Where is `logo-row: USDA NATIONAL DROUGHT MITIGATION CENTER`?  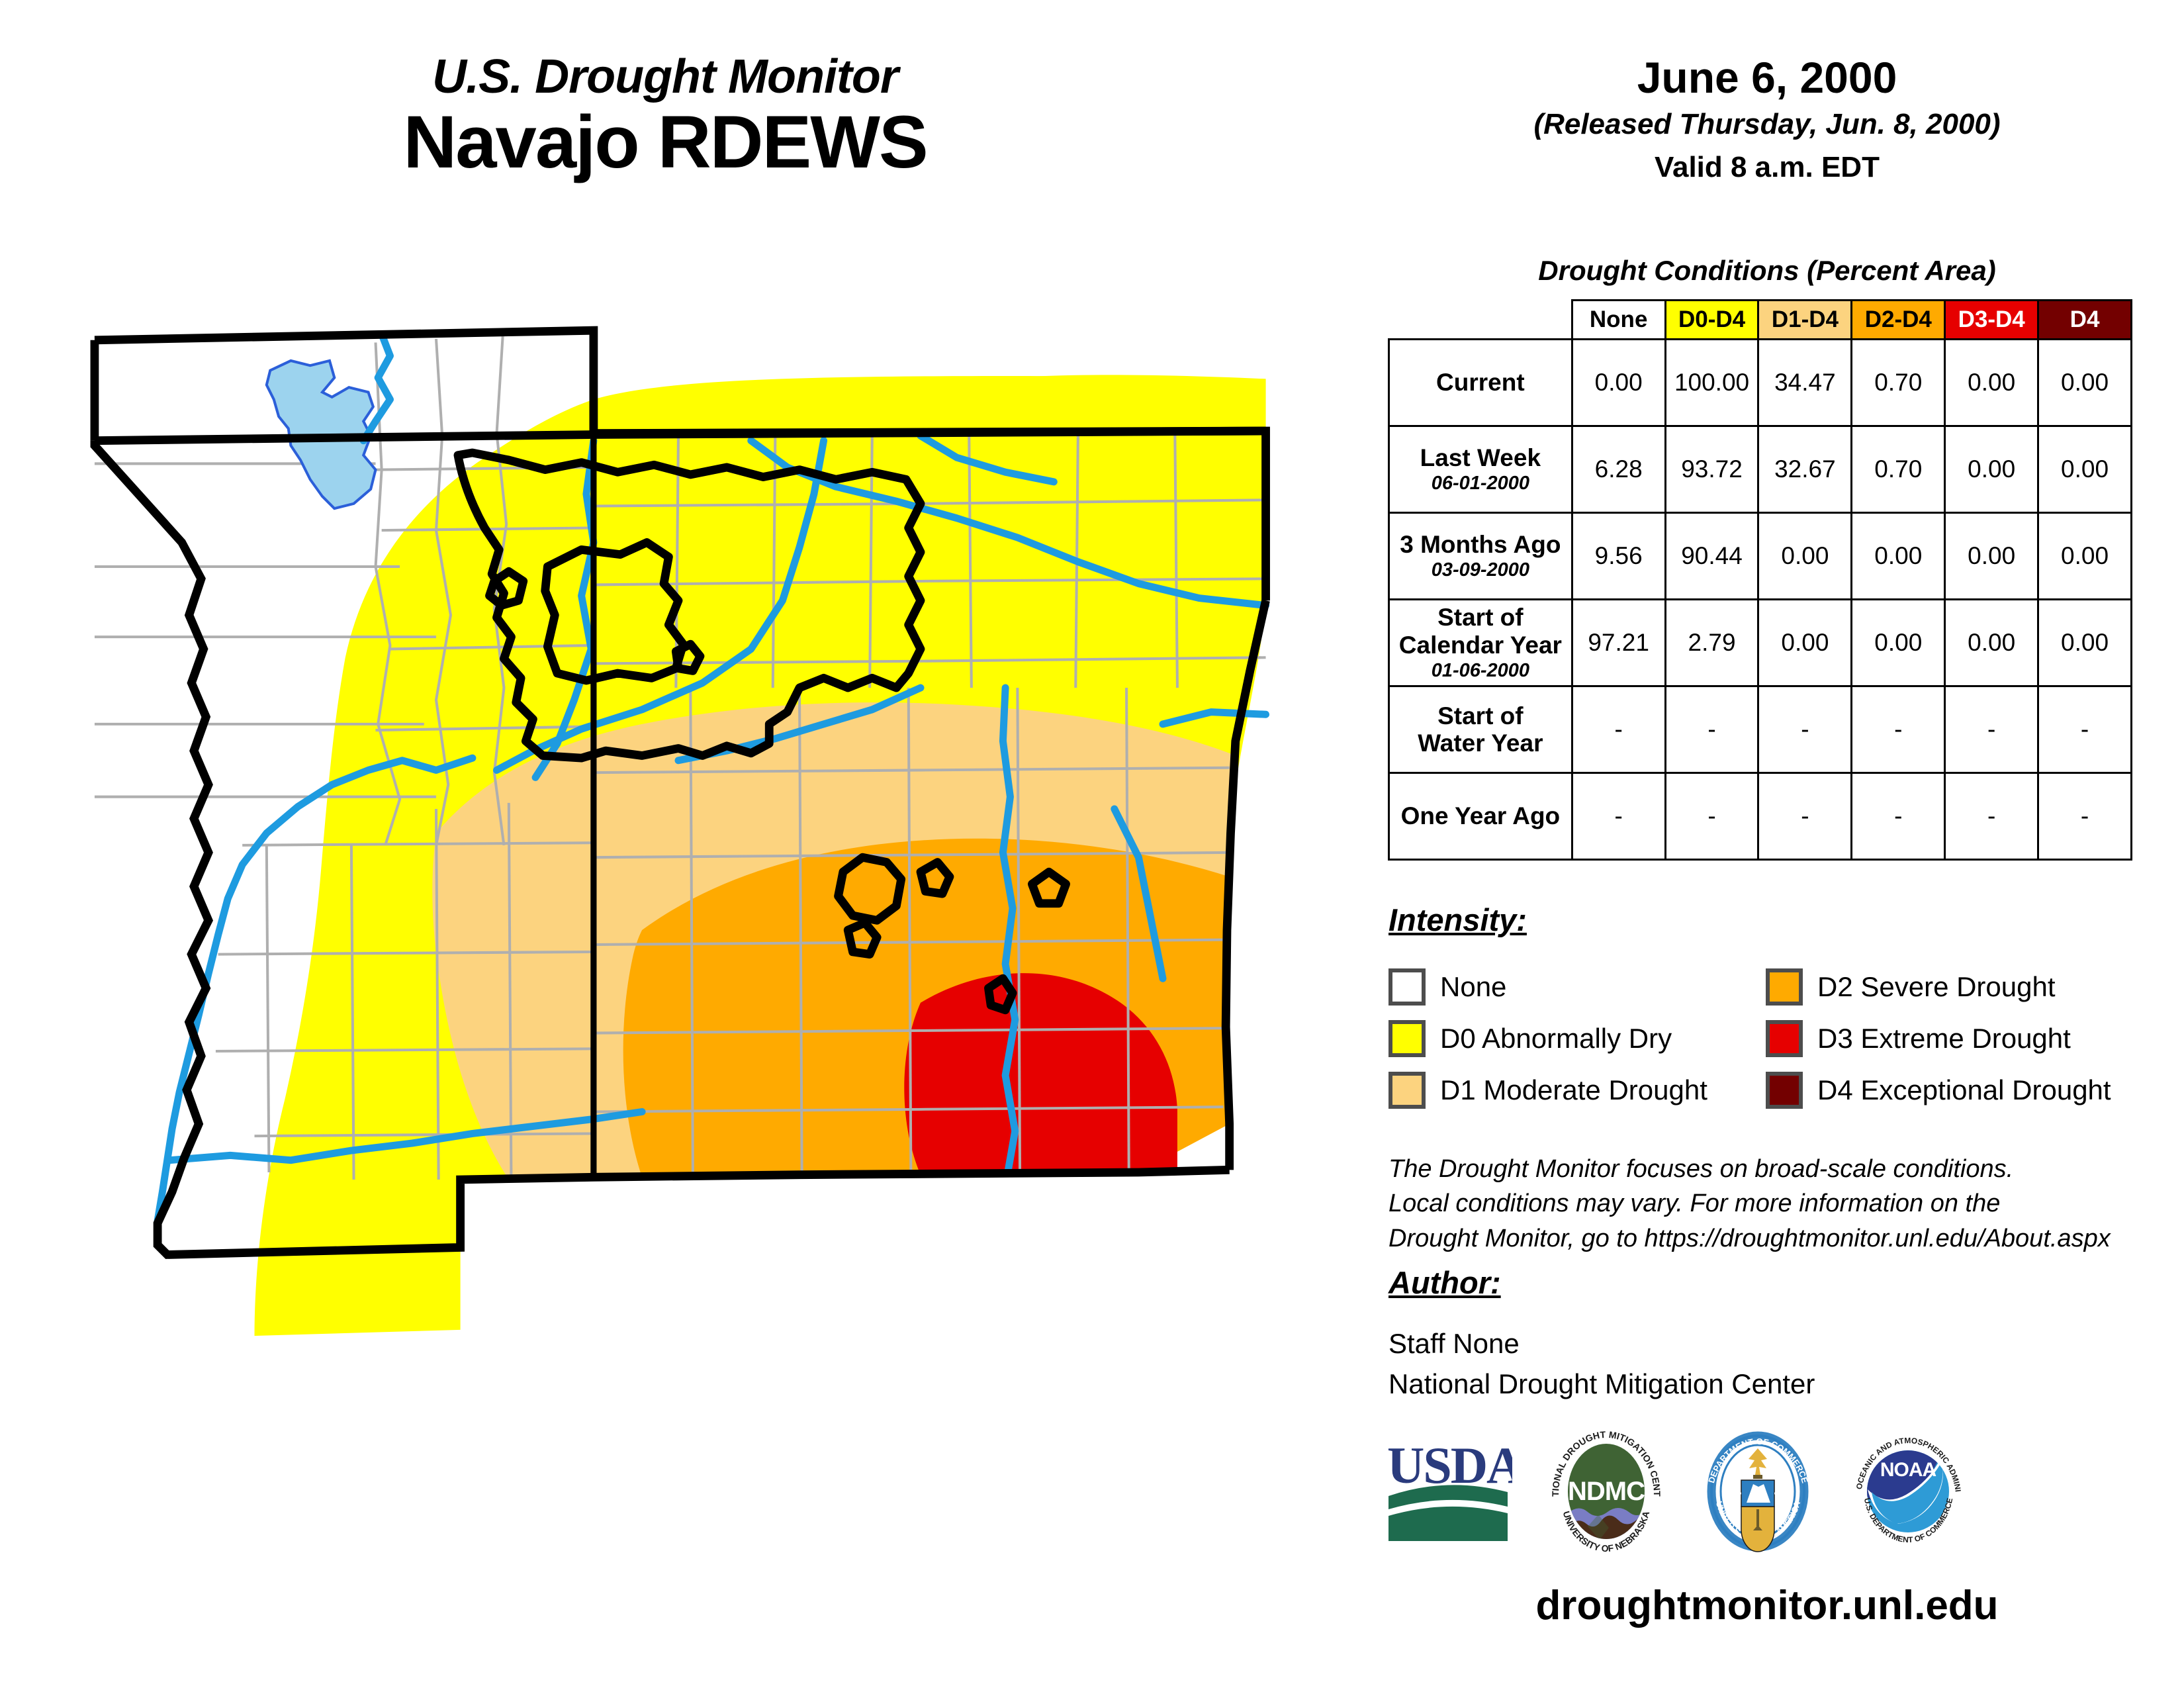
logo-row: USDA NATIONAL DROUGHT MITIGATION CENTER is located at coordinates (1763, 1489).